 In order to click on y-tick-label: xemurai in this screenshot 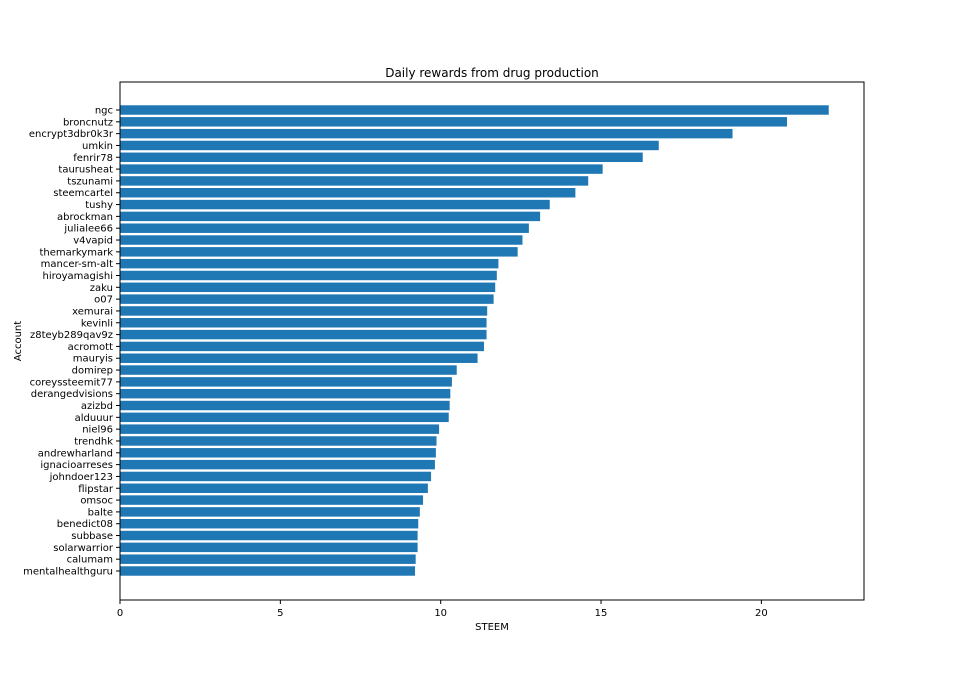, I will do `click(92, 311)`.